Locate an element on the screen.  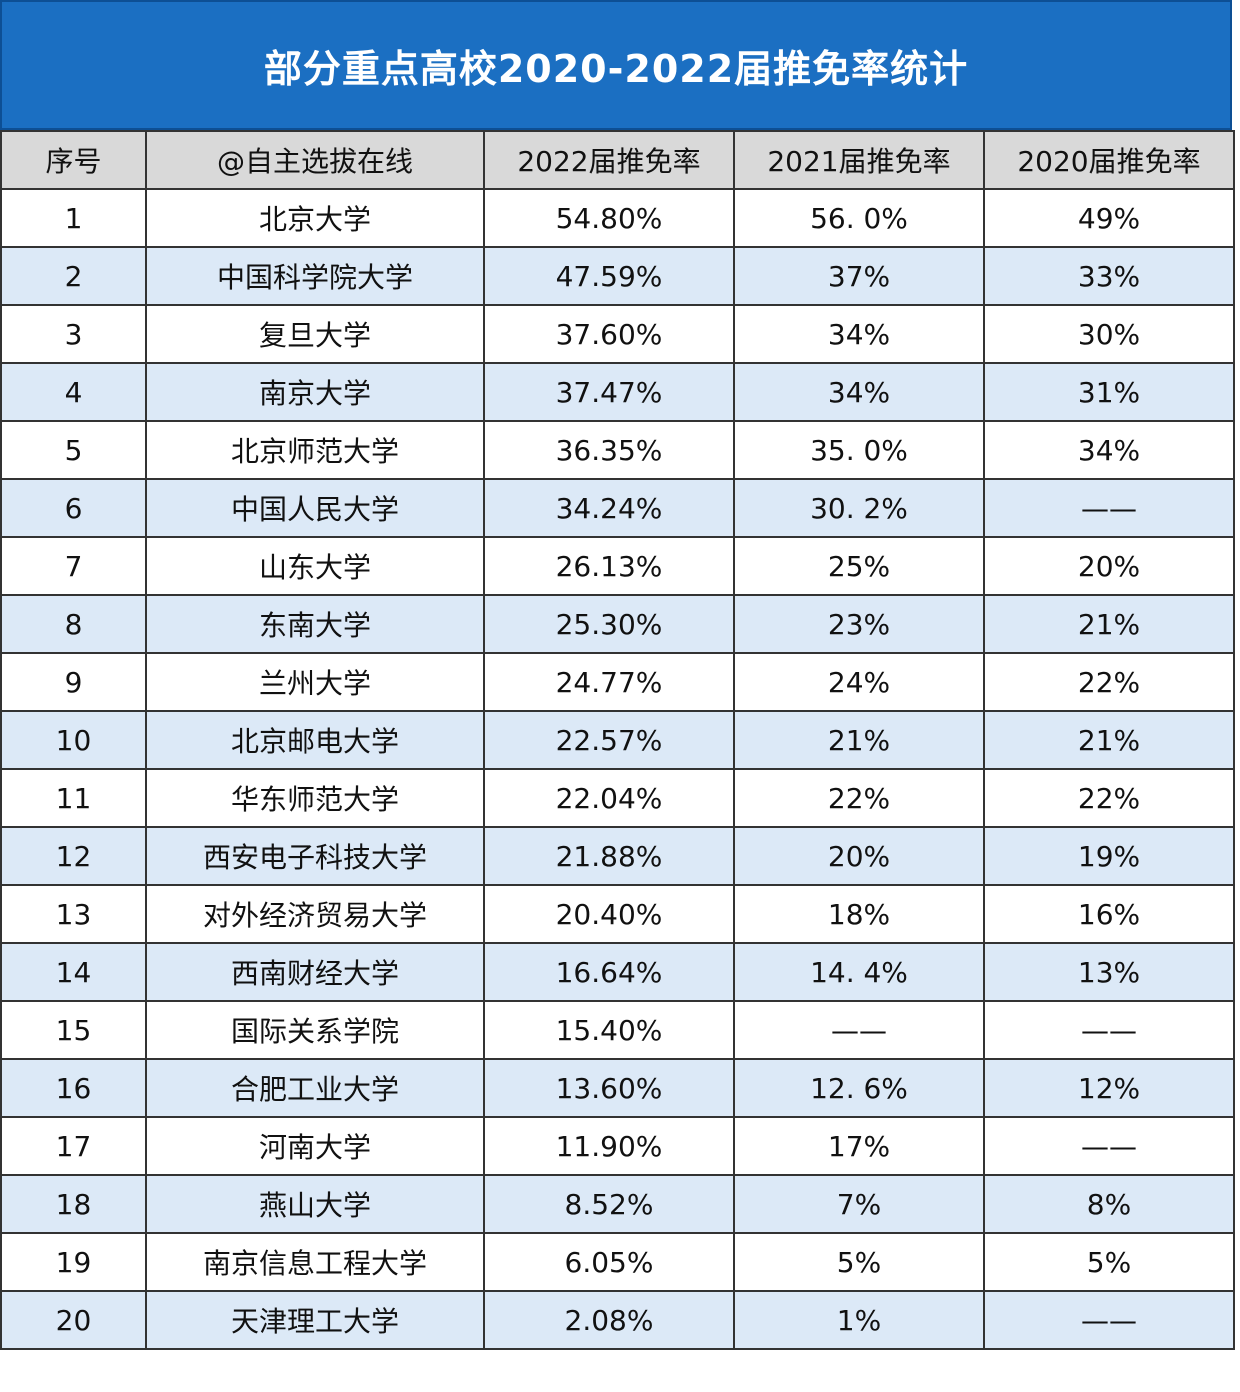
table-cell: 54.80% is located at coordinates (609, 218).